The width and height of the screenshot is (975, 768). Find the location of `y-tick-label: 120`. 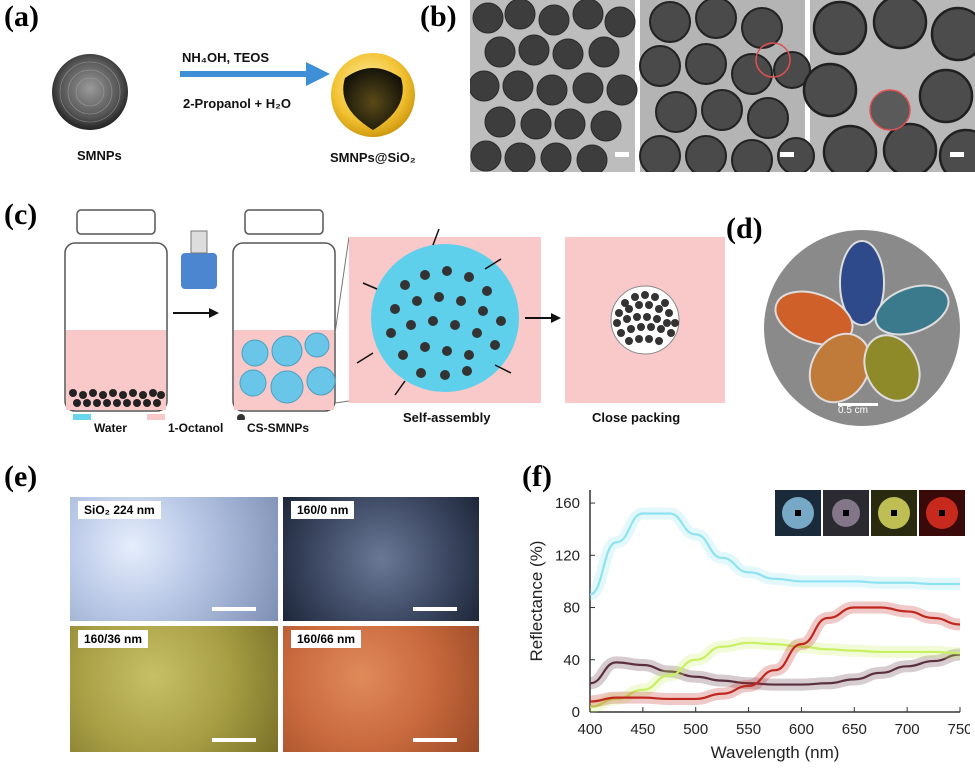

y-tick-label: 120 is located at coordinates (567, 555).